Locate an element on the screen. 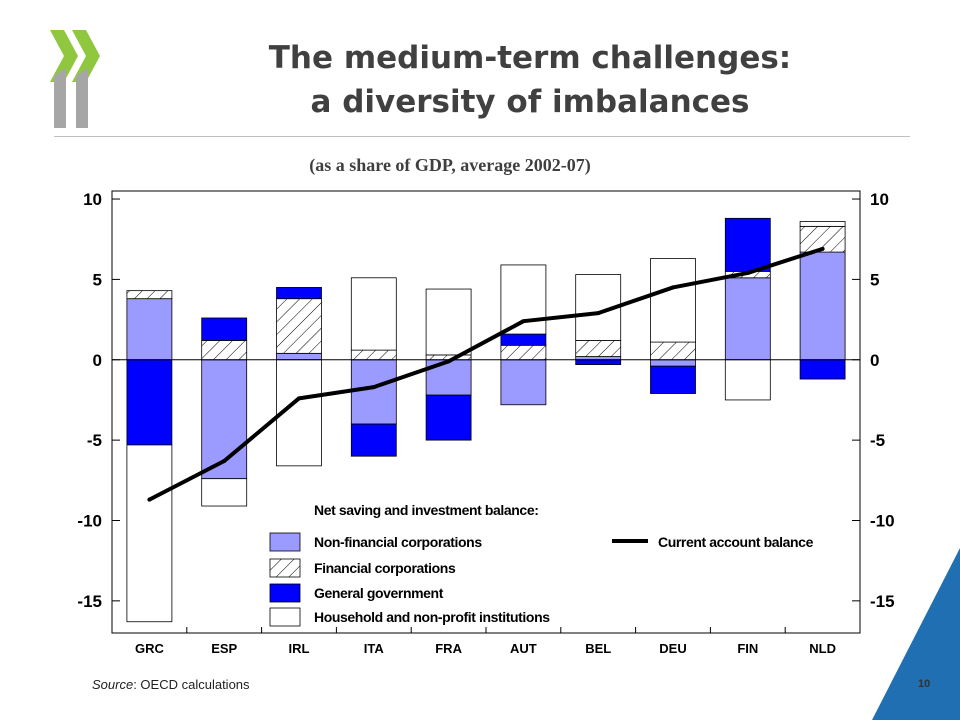 The height and width of the screenshot is (720, 960). bar-grc-nonfinancial is located at coordinates (149, 329).